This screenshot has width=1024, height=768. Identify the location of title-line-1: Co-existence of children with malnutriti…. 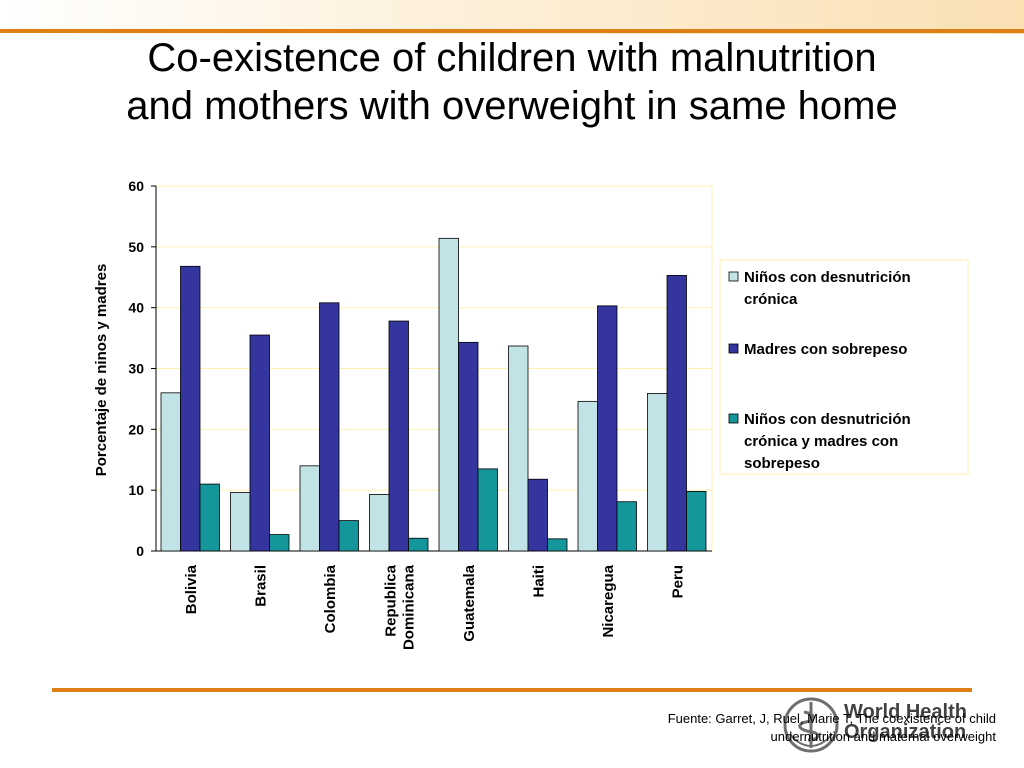
(512, 58).